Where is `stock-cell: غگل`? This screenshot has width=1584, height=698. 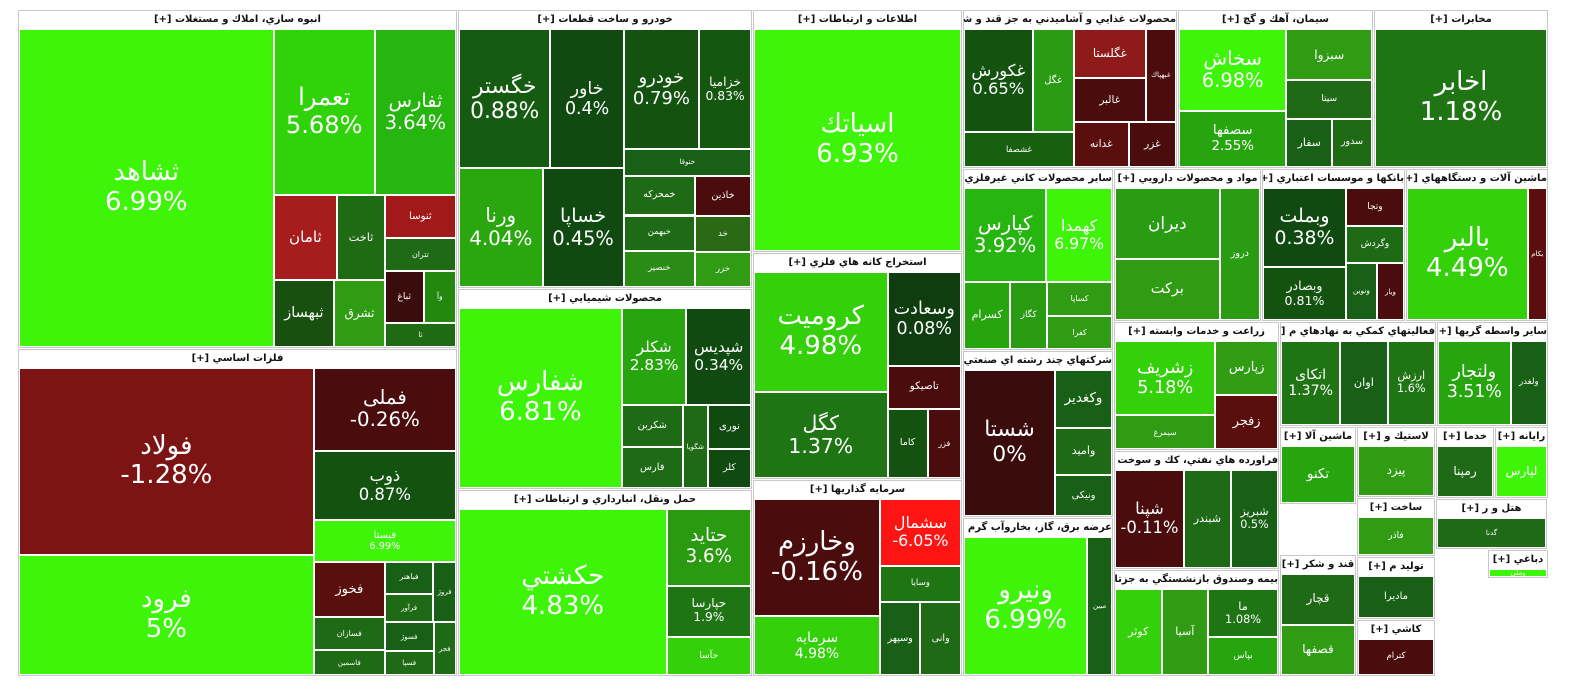
stock-cell: غگل is located at coordinates (1053, 80).